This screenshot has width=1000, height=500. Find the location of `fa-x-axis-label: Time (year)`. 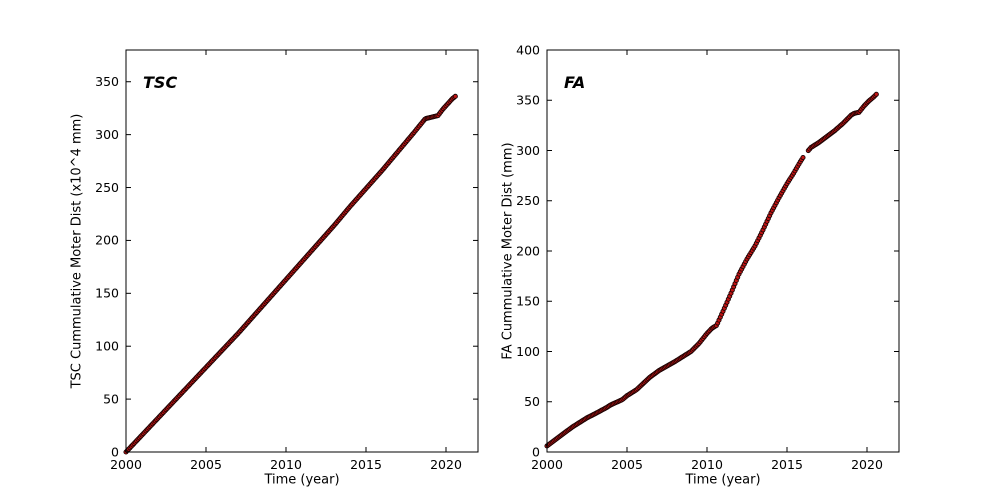

fa-x-axis-label: Time (year) is located at coordinates (723, 480).